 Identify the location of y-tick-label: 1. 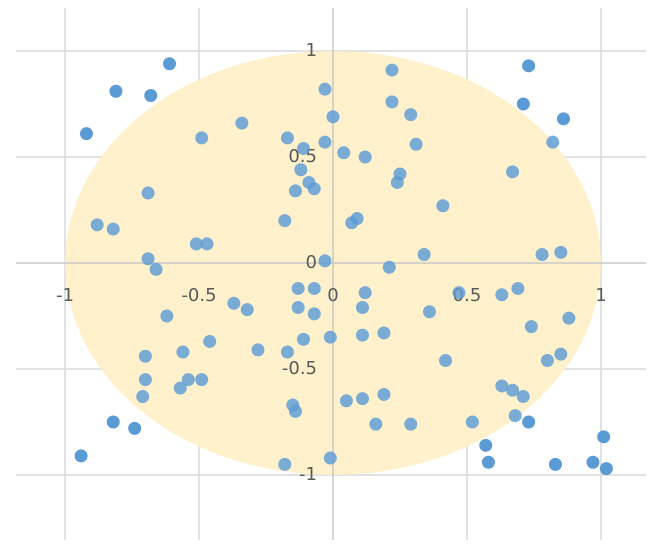
(311, 50).